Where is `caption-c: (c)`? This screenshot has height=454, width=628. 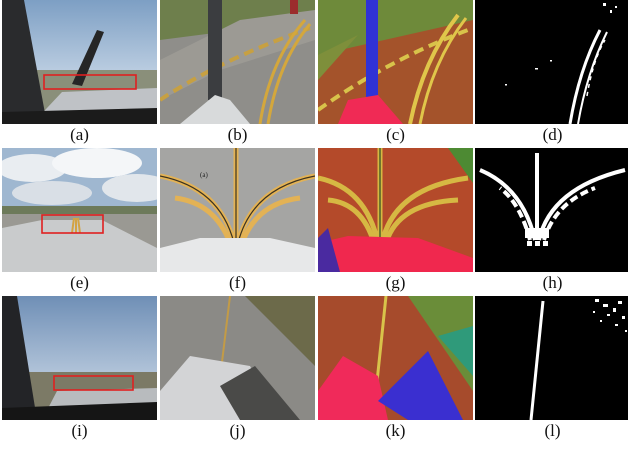
caption-c: (c) is located at coordinates (395, 134).